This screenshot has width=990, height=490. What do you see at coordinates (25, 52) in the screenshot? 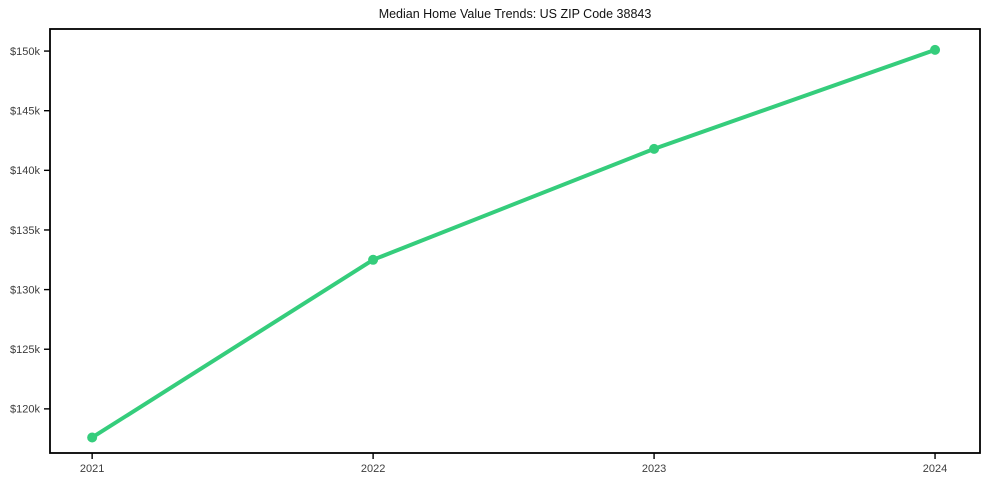
I see `y-axis-tick-label: $150k` at bounding box center [25, 52].